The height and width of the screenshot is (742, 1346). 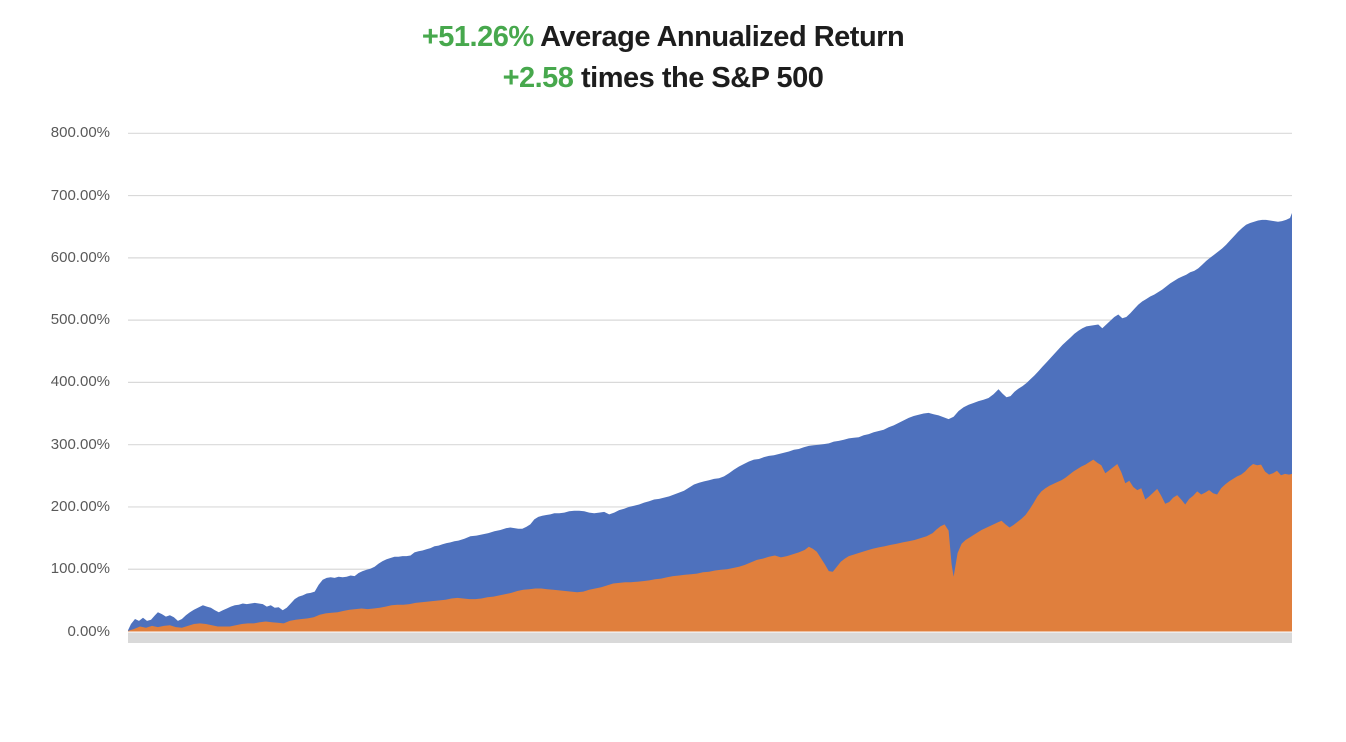 I want to click on y-axis-tick-label: 300.00%, so click(x=80, y=444).